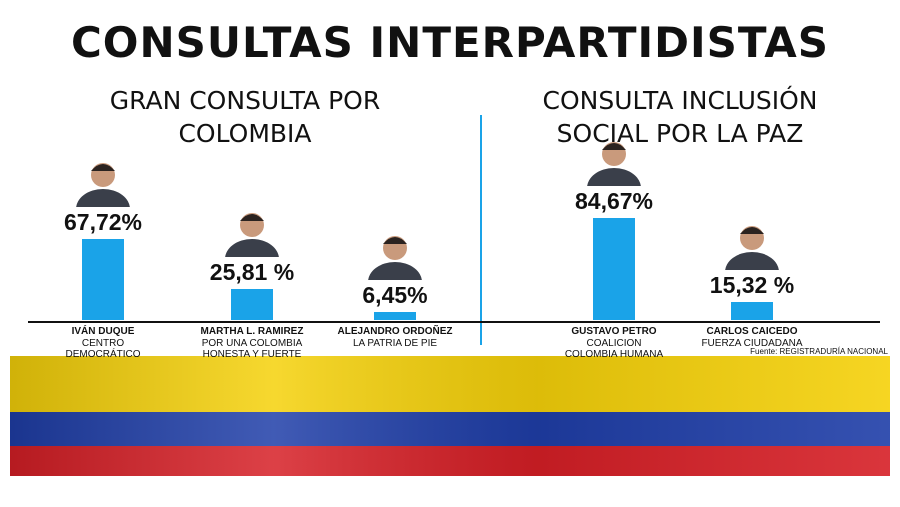 The width and height of the screenshot is (900, 507). What do you see at coordinates (752, 284) in the screenshot?
I see `value-label: 15,32 %` at bounding box center [752, 284].